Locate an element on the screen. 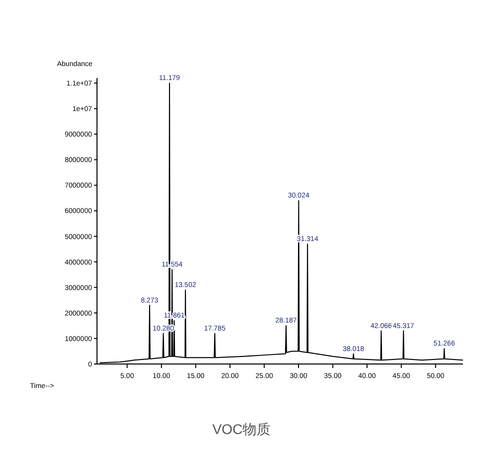 The height and width of the screenshot is (454, 483). text: VOC物质 is located at coordinates (241, 429).